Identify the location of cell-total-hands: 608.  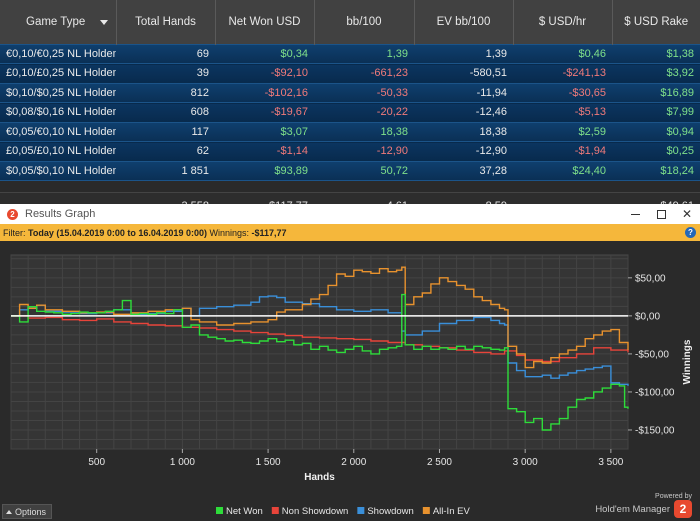
(199, 112).